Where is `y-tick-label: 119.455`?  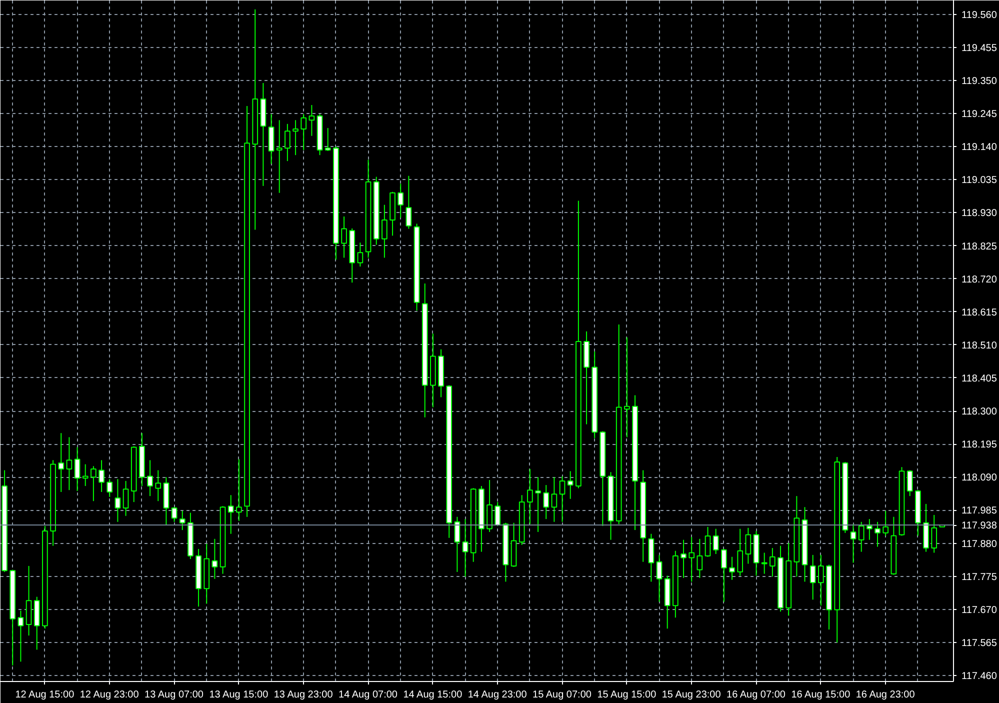 y-tick-label: 119.455 is located at coordinates (980, 48).